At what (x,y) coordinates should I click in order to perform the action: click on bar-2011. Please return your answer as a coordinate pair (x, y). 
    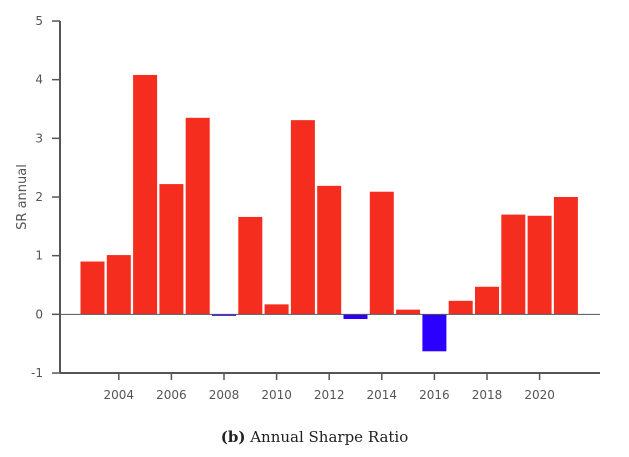
    Looking at the image, I should click on (302, 217).